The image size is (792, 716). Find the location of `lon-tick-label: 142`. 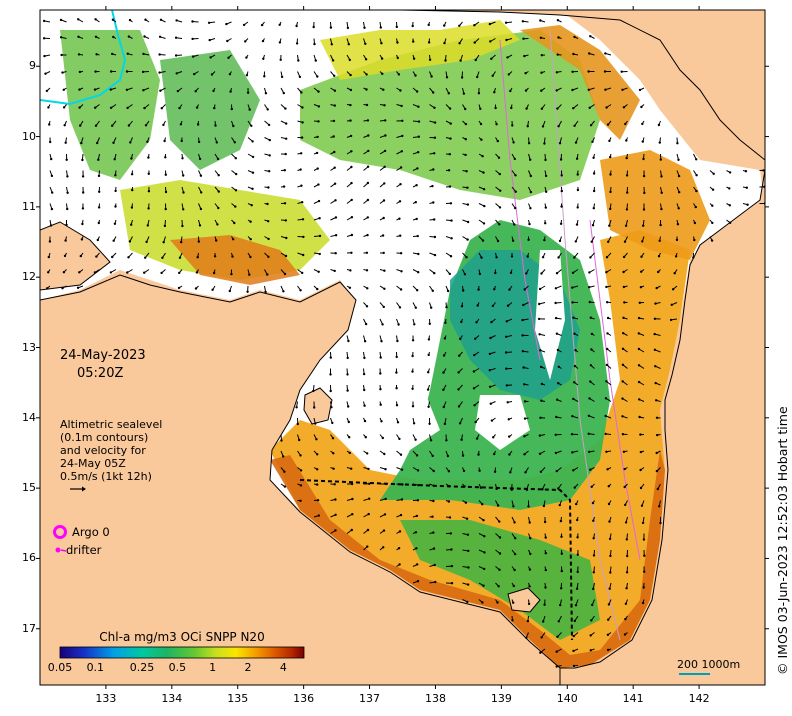

lon-tick-label: 142 is located at coordinates (699, 698).